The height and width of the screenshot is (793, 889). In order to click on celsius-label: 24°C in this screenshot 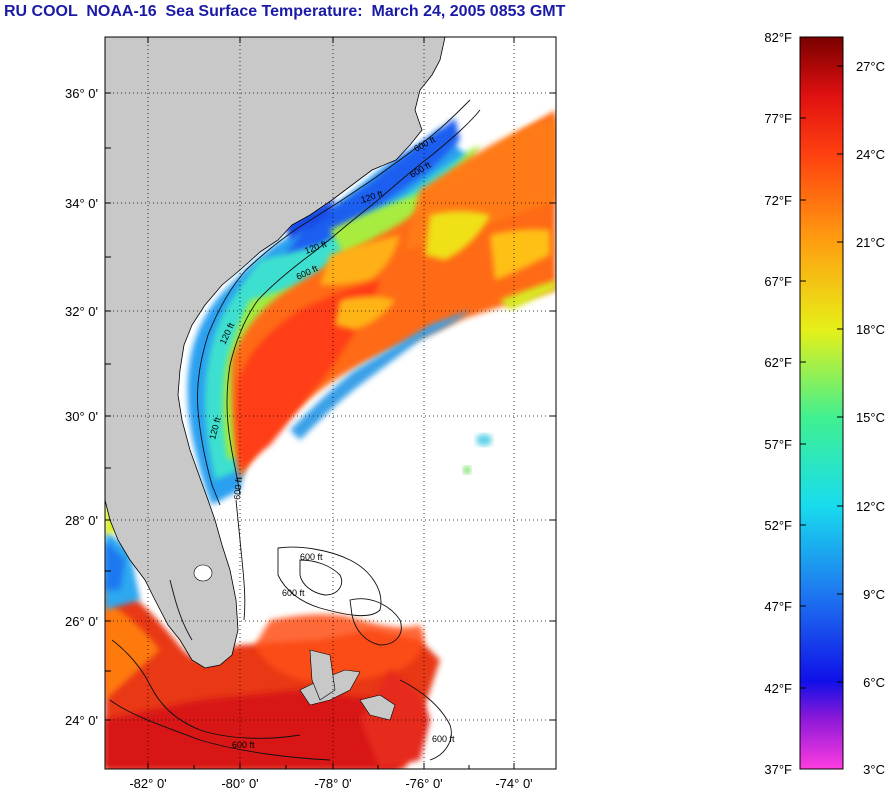, I will do `click(870, 154)`.